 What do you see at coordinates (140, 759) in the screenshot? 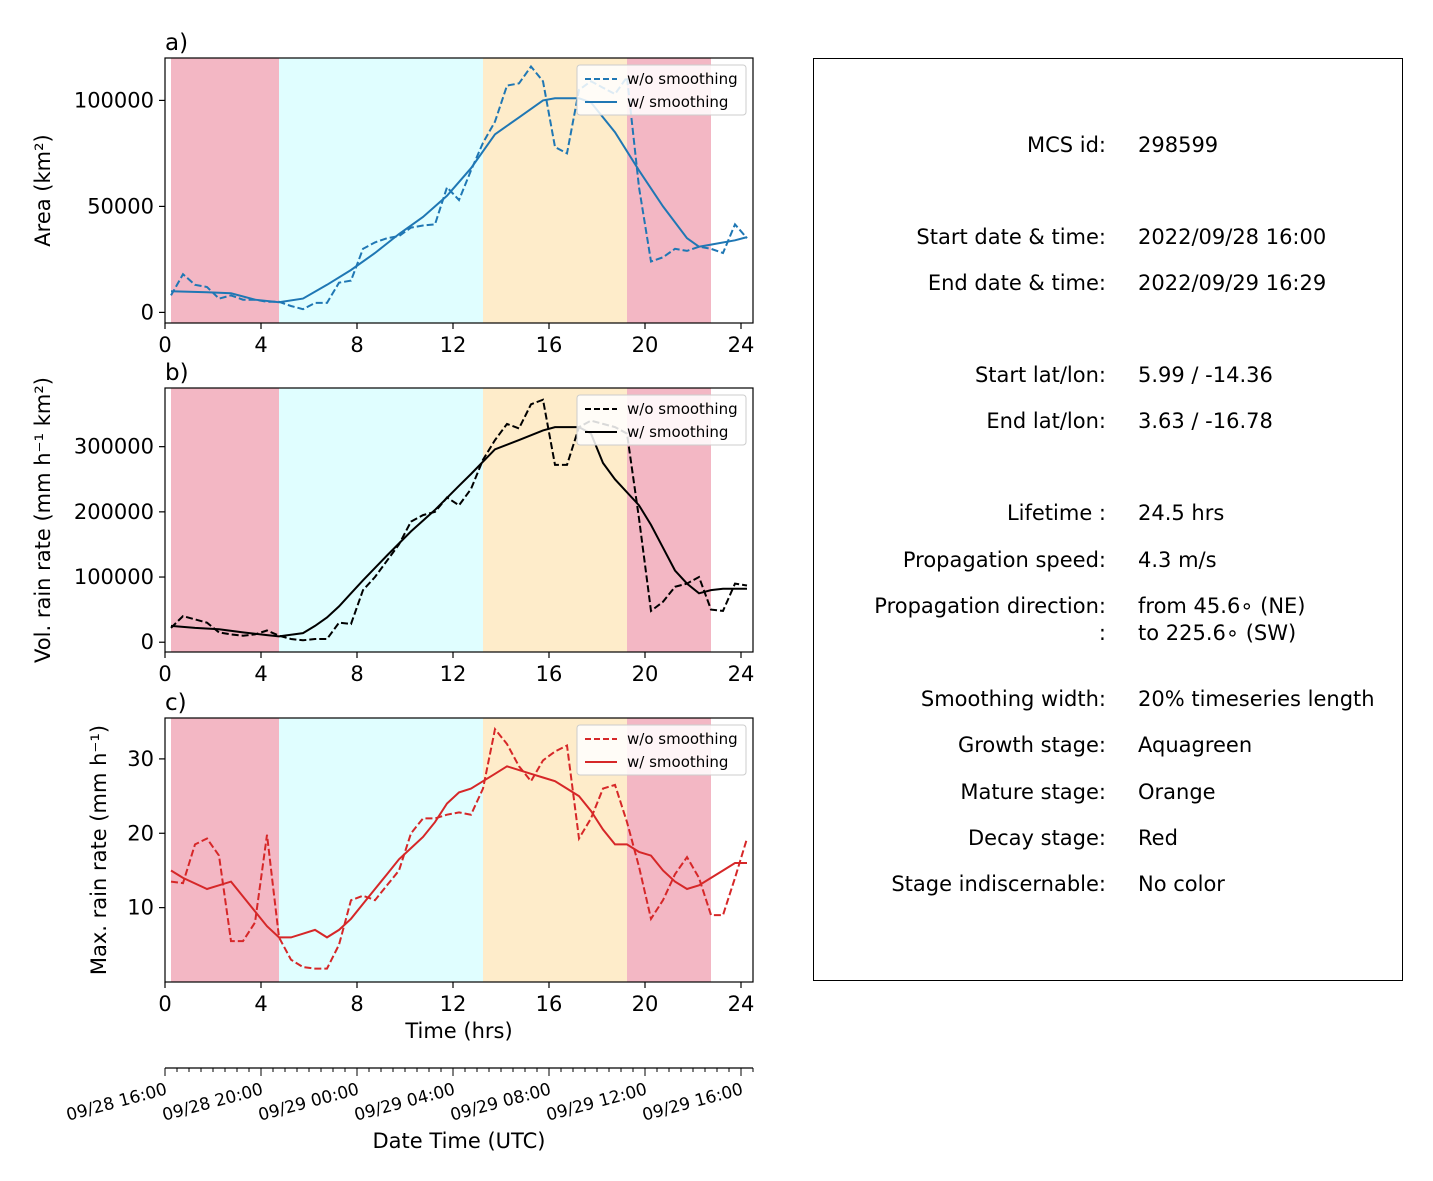
I see `y-tick-label: 30` at bounding box center [140, 759].